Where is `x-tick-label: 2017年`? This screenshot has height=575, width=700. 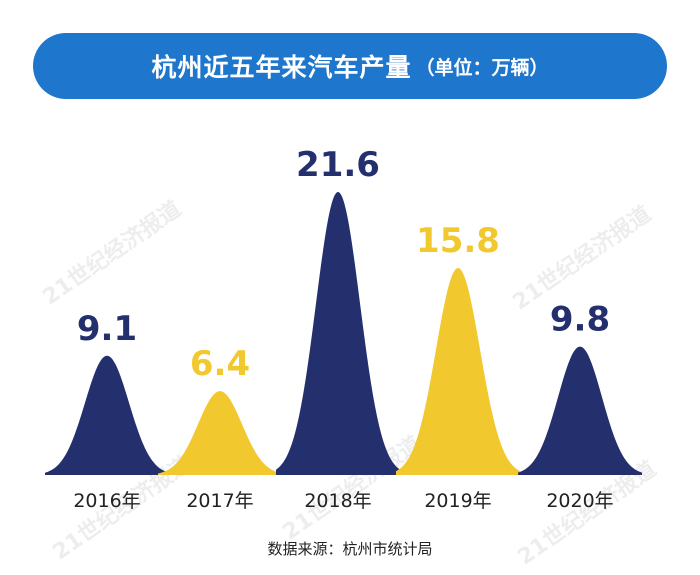 x-tick-label: 2017年 is located at coordinates (219, 501).